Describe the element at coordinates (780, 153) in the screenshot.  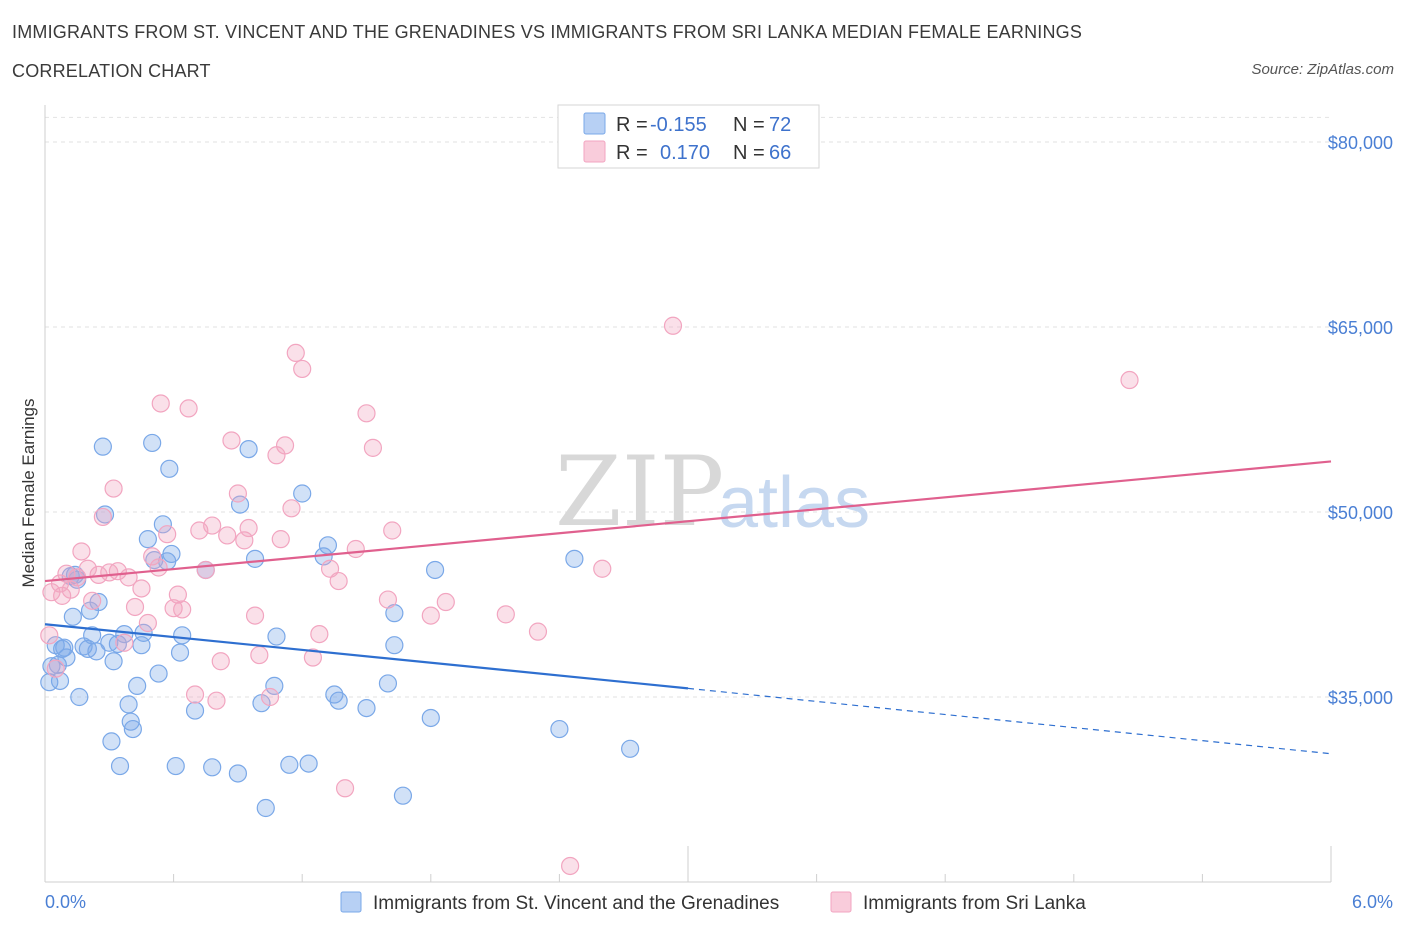
I see `legend-n-value-2: 66` at that location.